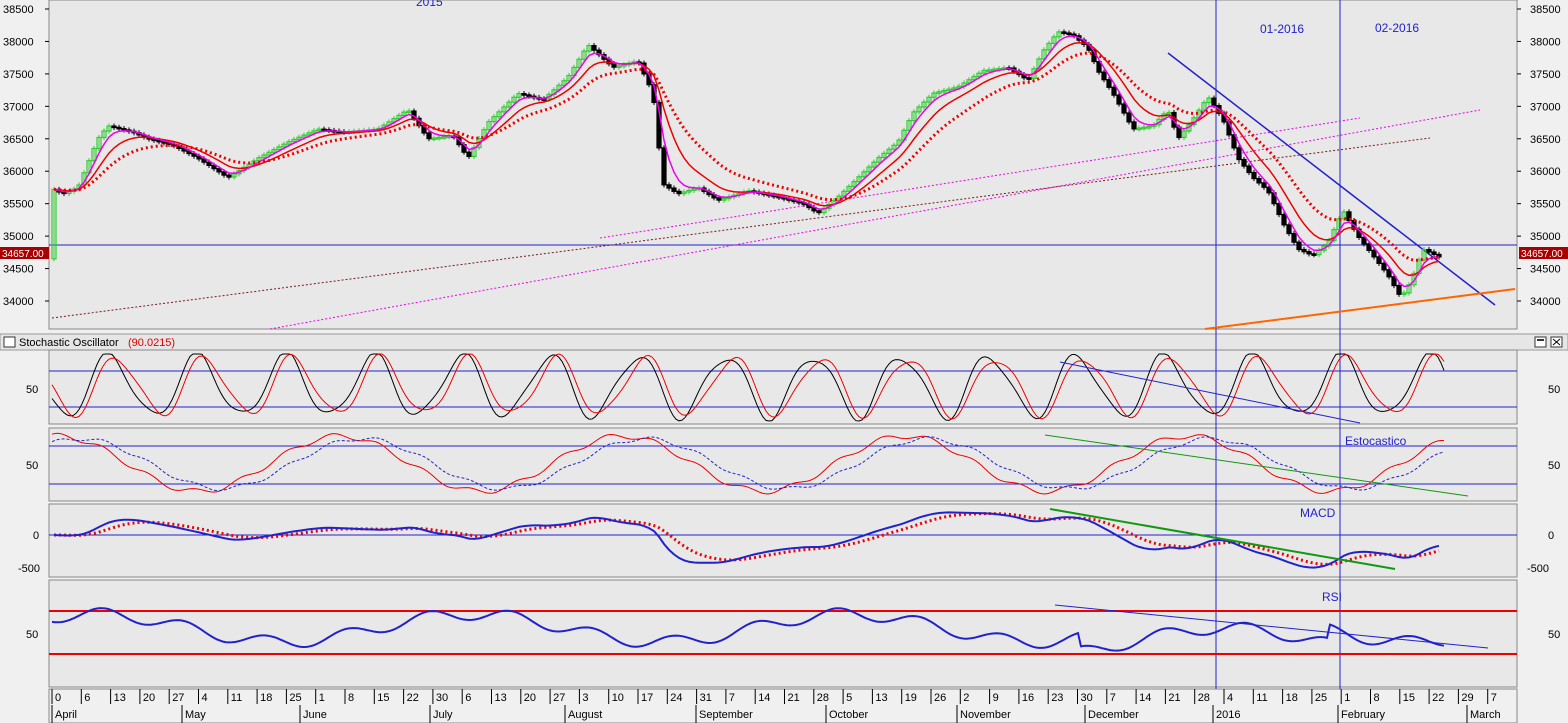 Image resolution: width=1568 pixels, height=723 pixels. I want to click on x-day-label: 11, so click(236, 698).